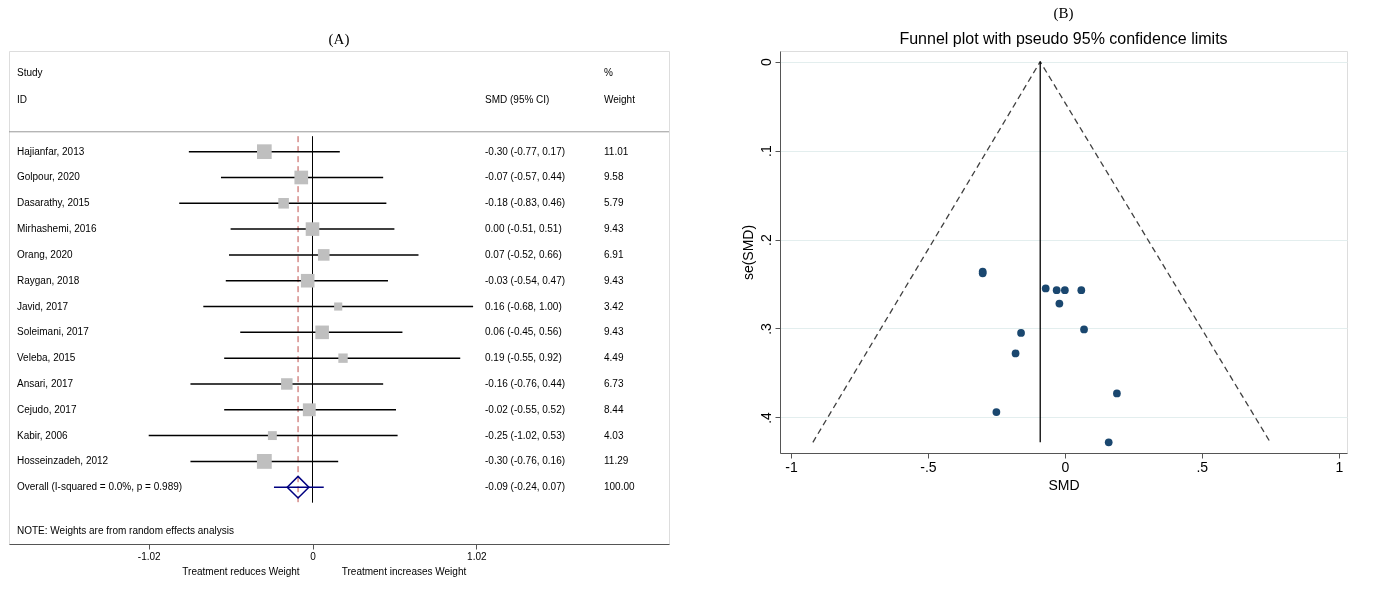 This screenshot has width=1387, height=612. What do you see at coordinates (928, 466) in the screenshot?
I see `x-tick-label: -.5` at bounding box center [928, 466].